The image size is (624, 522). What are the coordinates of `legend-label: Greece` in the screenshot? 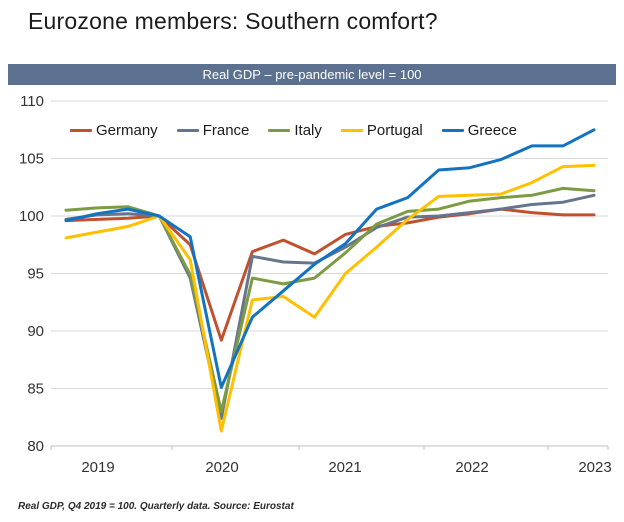 It's located at (492, 130).